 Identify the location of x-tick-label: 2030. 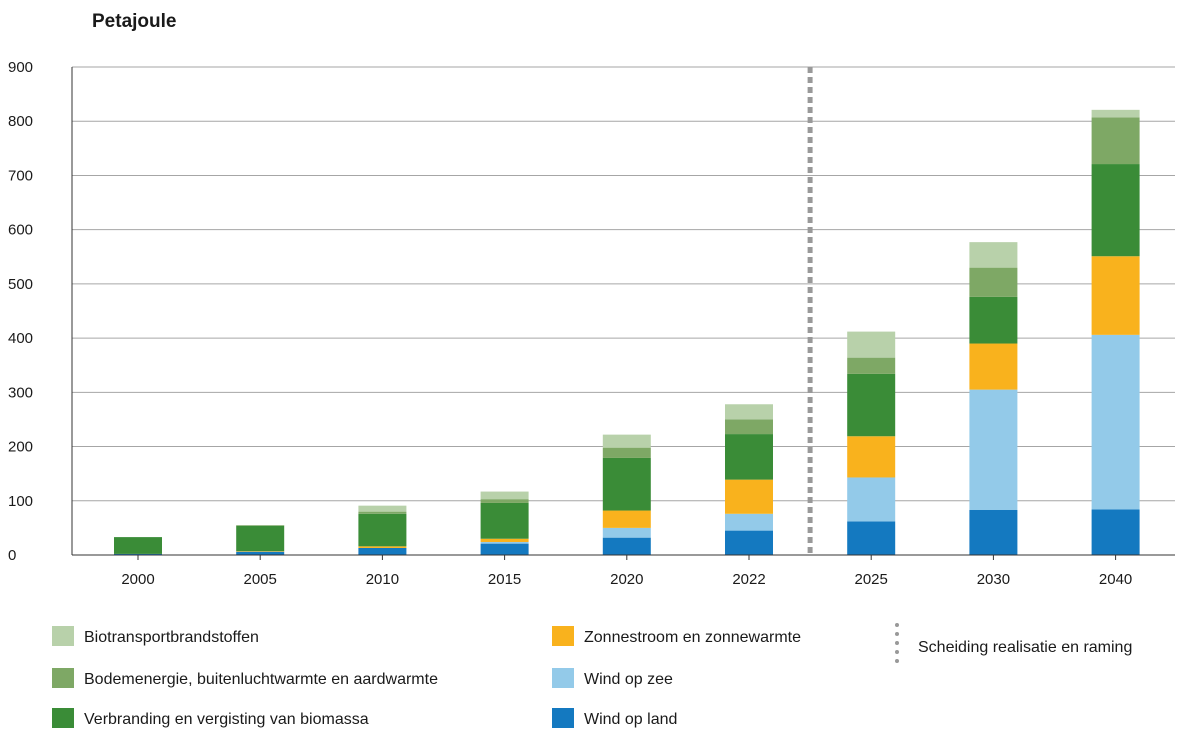
(993, 579).